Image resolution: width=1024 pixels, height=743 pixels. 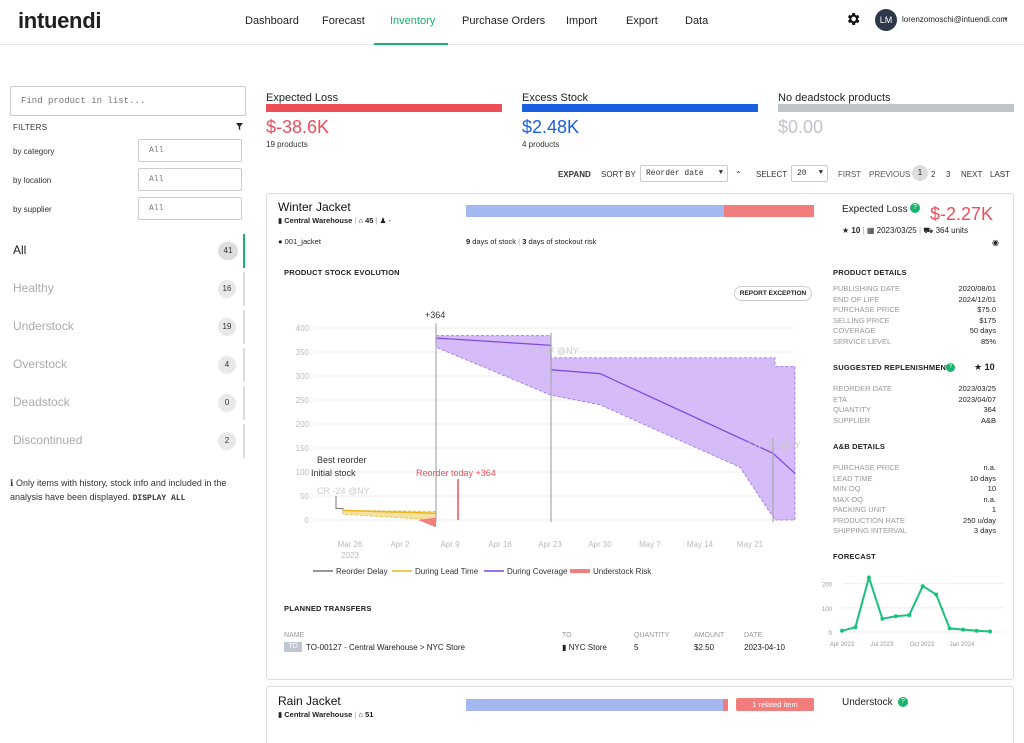 What do you see at coordinates (303, 352) in the screenshot?
I see `y-tick-label: 350` at bounding box center [303, 352].